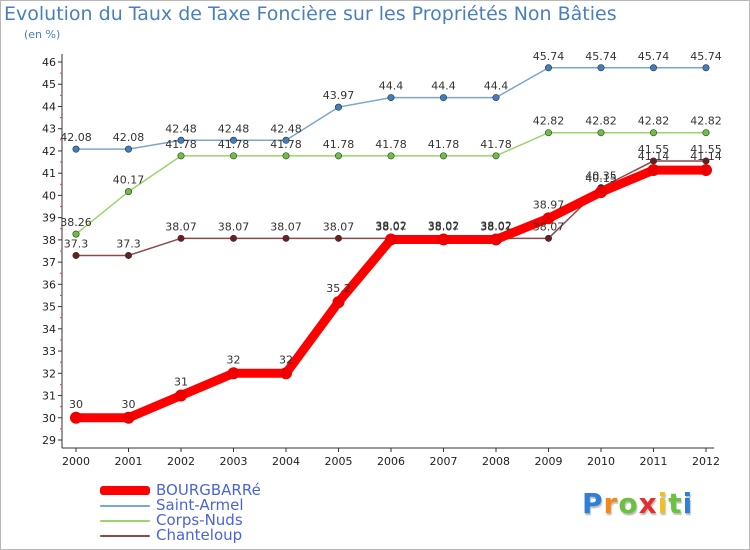 This screenshot has width=750, height=550. Describe the element at coordinates (49, 329) in the screenshot. I see `y-tick-label: 34` at that location.